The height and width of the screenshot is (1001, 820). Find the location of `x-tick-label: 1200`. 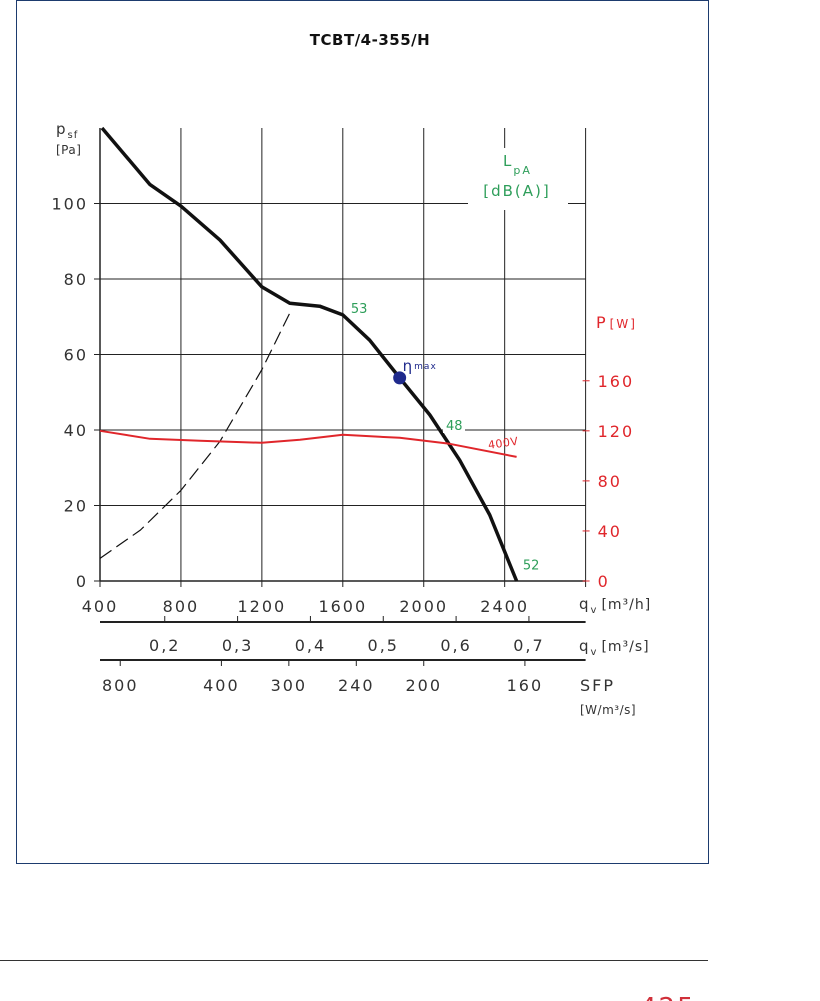

x-tick-label: 1200 is located at coordinates (262, 606).